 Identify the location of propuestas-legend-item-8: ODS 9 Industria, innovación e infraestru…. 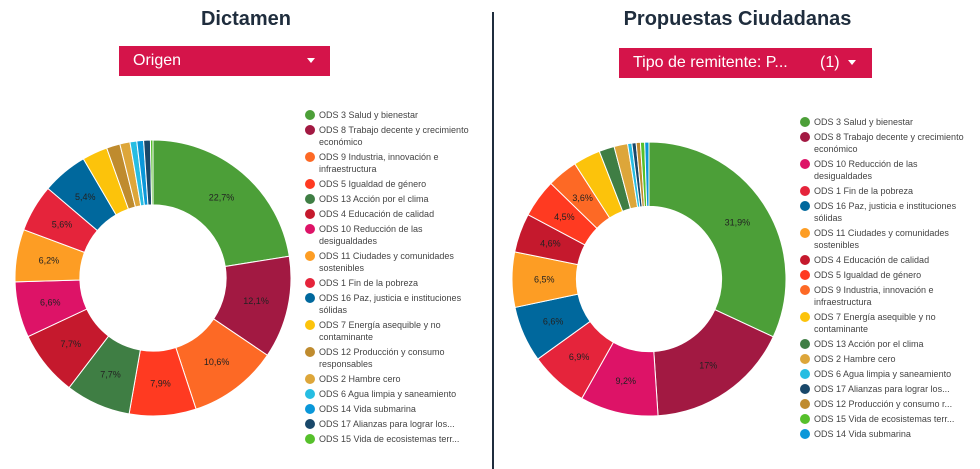
(887, 296).